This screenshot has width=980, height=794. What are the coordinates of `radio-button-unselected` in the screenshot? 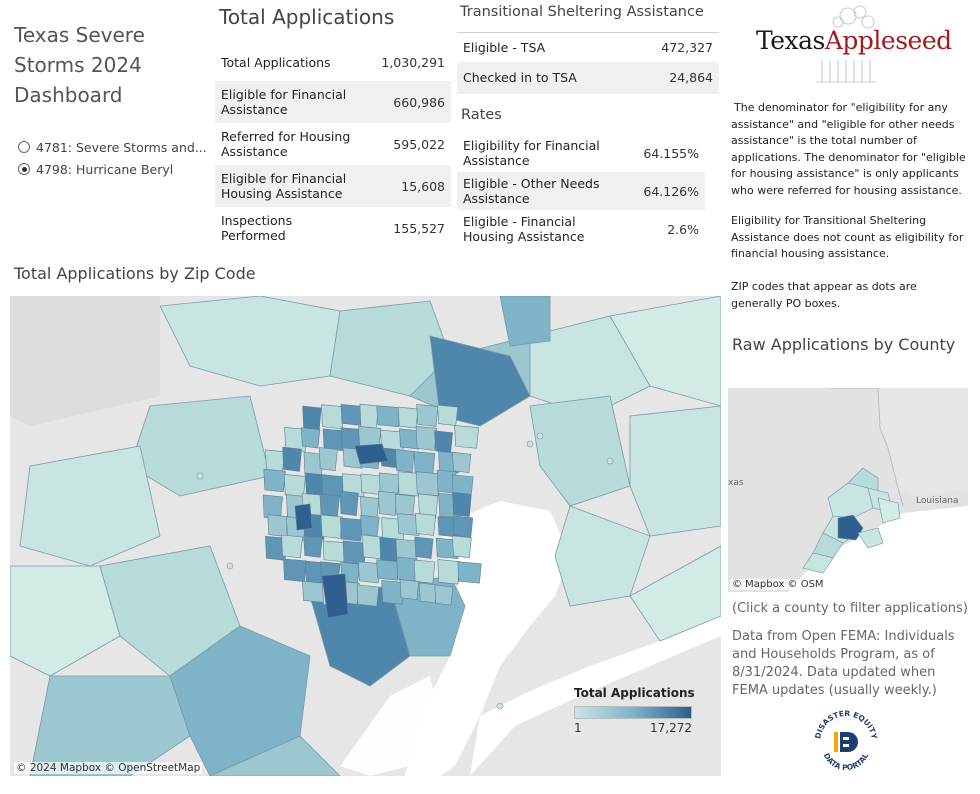 It's located at (24, 147).